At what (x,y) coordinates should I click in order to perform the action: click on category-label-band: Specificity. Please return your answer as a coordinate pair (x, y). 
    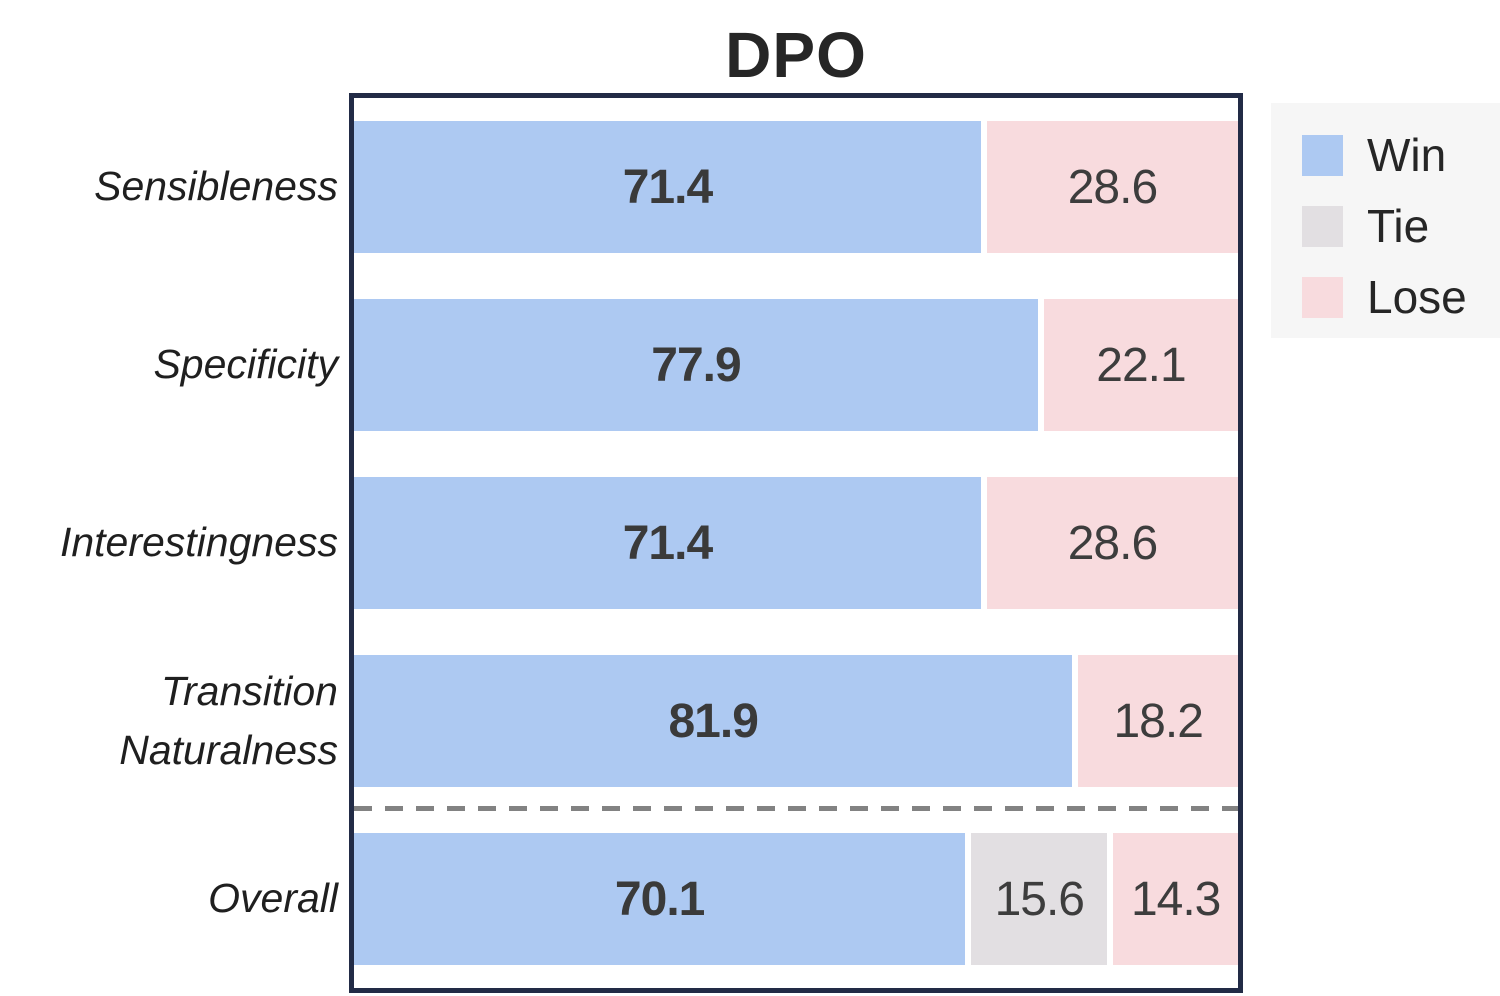
    Looking at the image, I should click on (171, 365).